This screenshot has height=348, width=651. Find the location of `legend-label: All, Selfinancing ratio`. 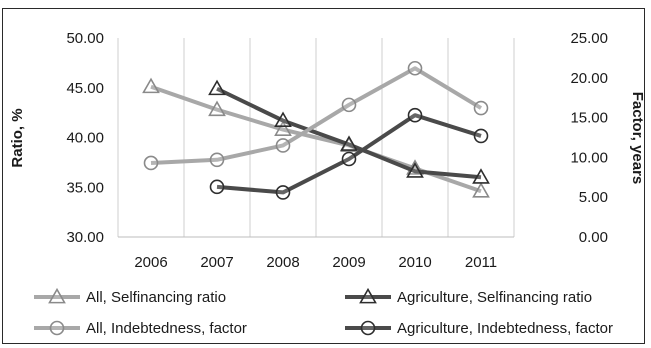

legend-label: All, Selfinancing ratio is located at coordinates (156, 297).